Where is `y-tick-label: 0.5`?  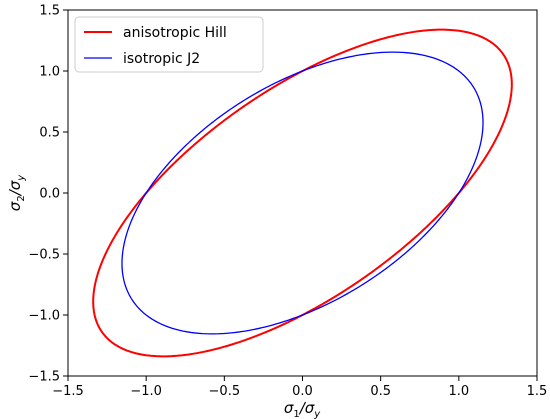
y-tick-label: 0.5 is located at coordinates (49, 133).